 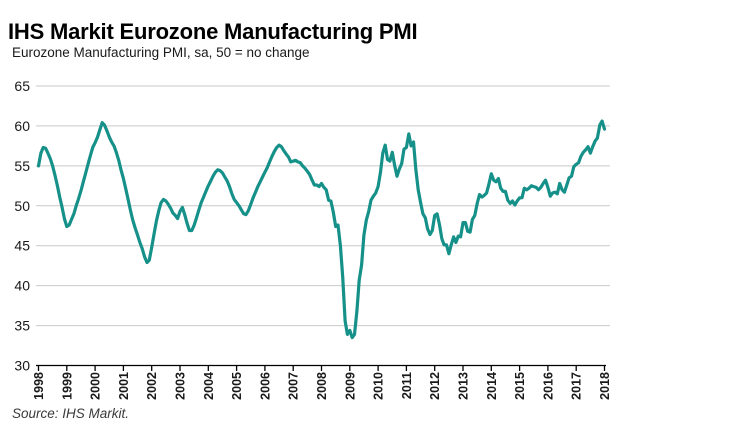 What do you see at coordinates (181, 386) in the screenshot?
I see `svg-text: 2003` at bounding box center [181, 386].